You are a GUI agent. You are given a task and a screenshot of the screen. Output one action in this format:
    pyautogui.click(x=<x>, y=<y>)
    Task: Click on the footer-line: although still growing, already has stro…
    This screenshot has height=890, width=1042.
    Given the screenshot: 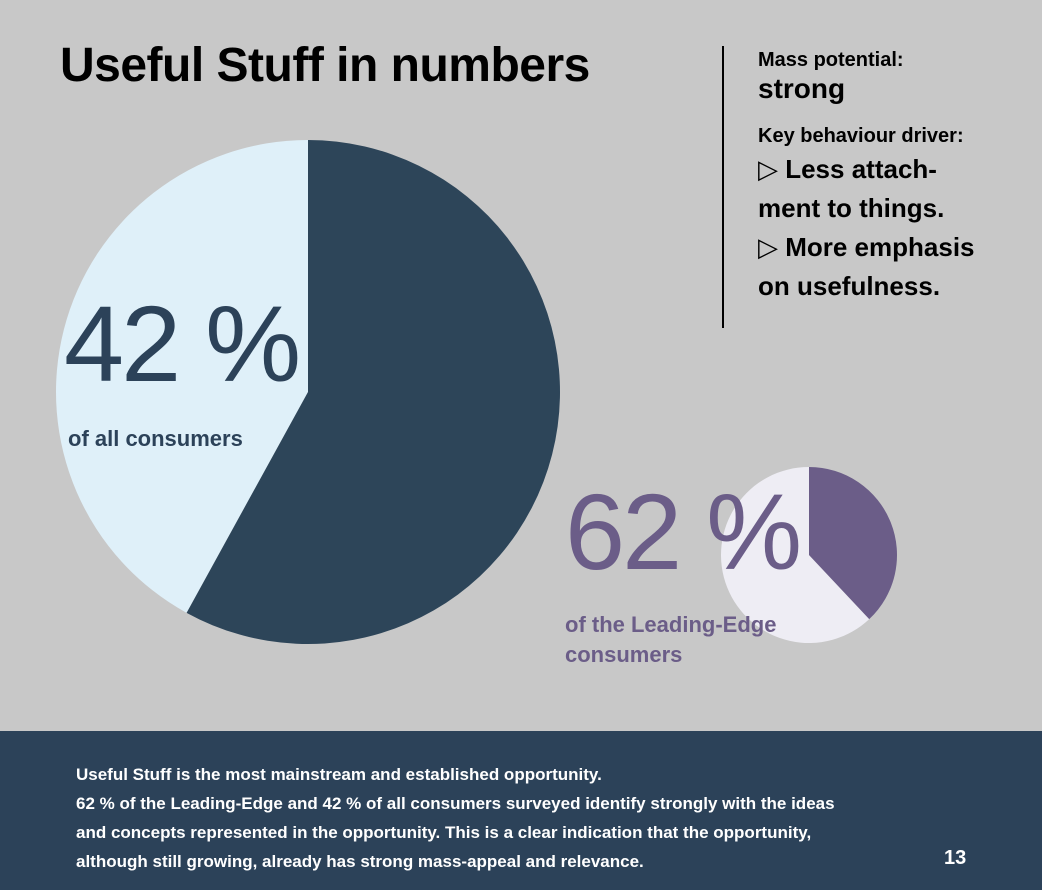 What is the action you would take?
    pyautogui.click(x=360, y=861)
    